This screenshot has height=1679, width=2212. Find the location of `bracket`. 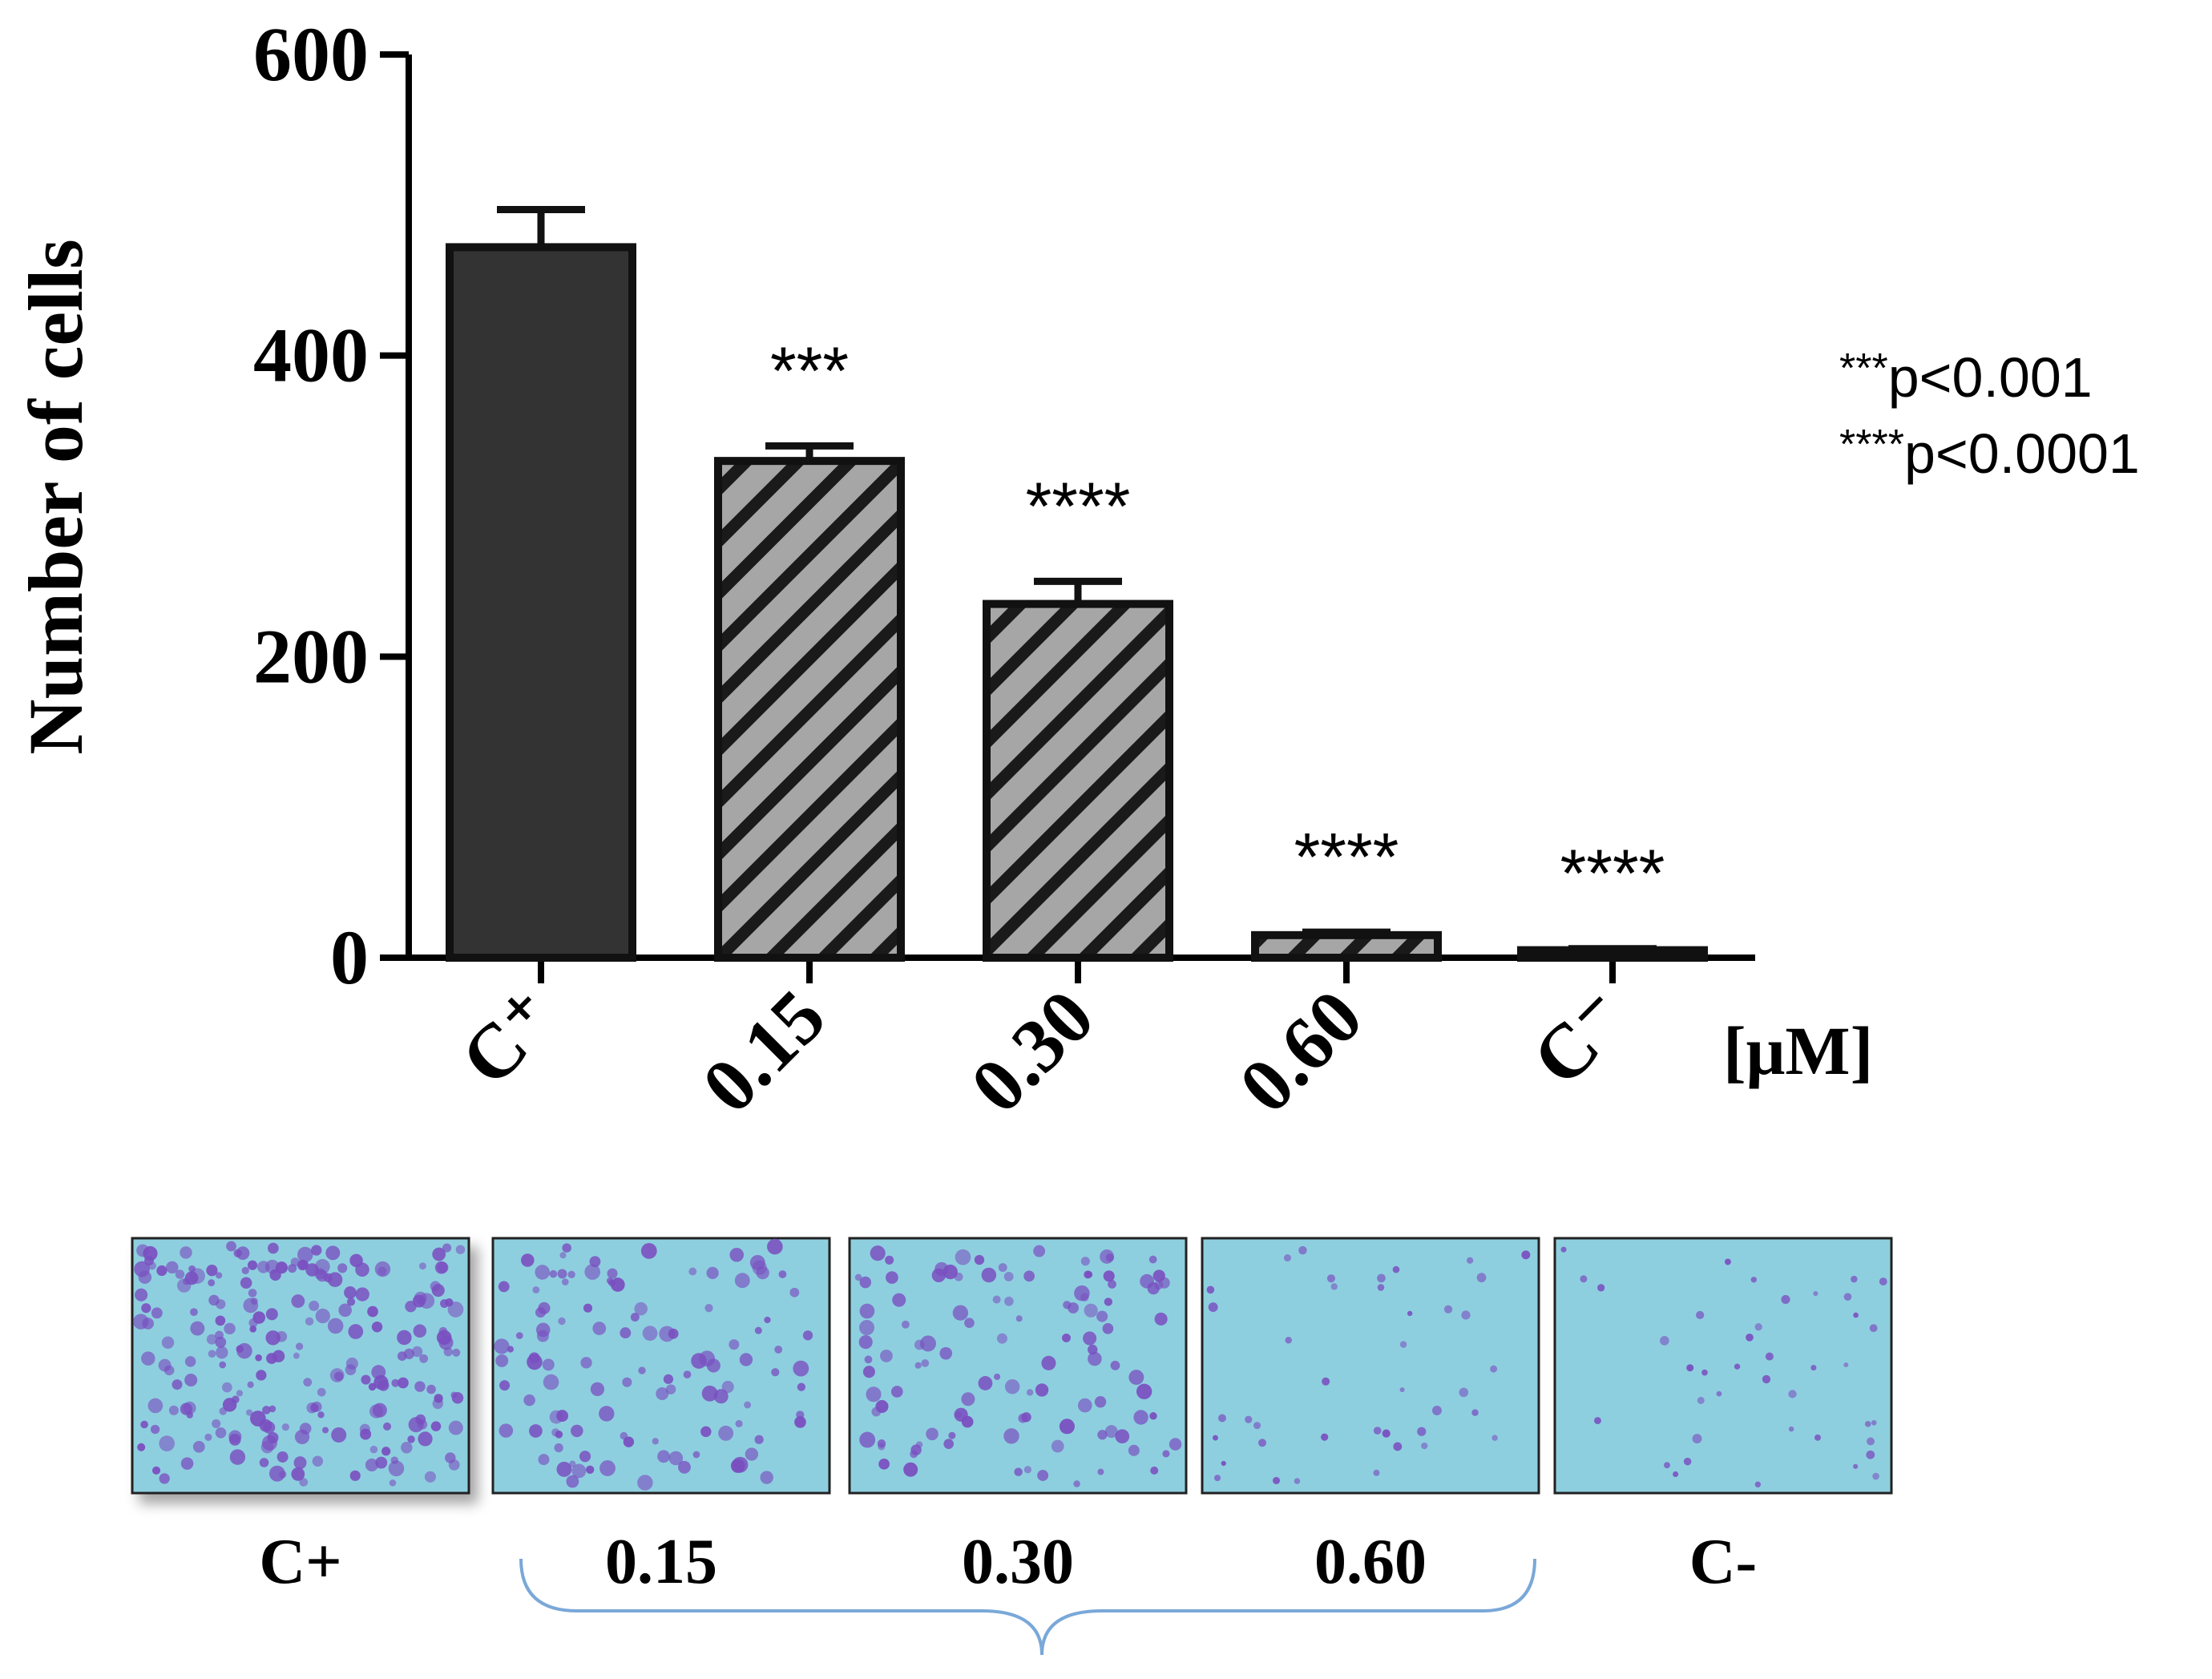

bracket is located at coordinates (1027, 1607).